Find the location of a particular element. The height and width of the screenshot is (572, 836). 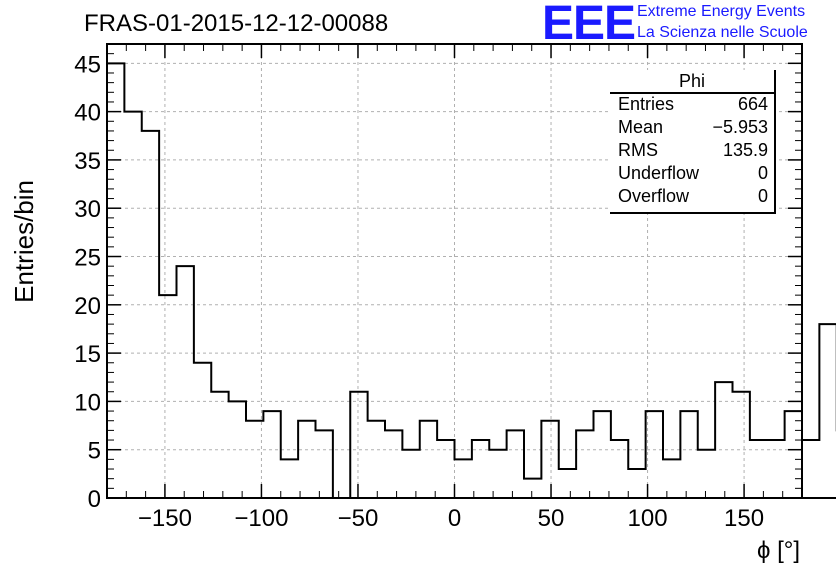

stats-key: Entries is located at coordinates (646, 104).